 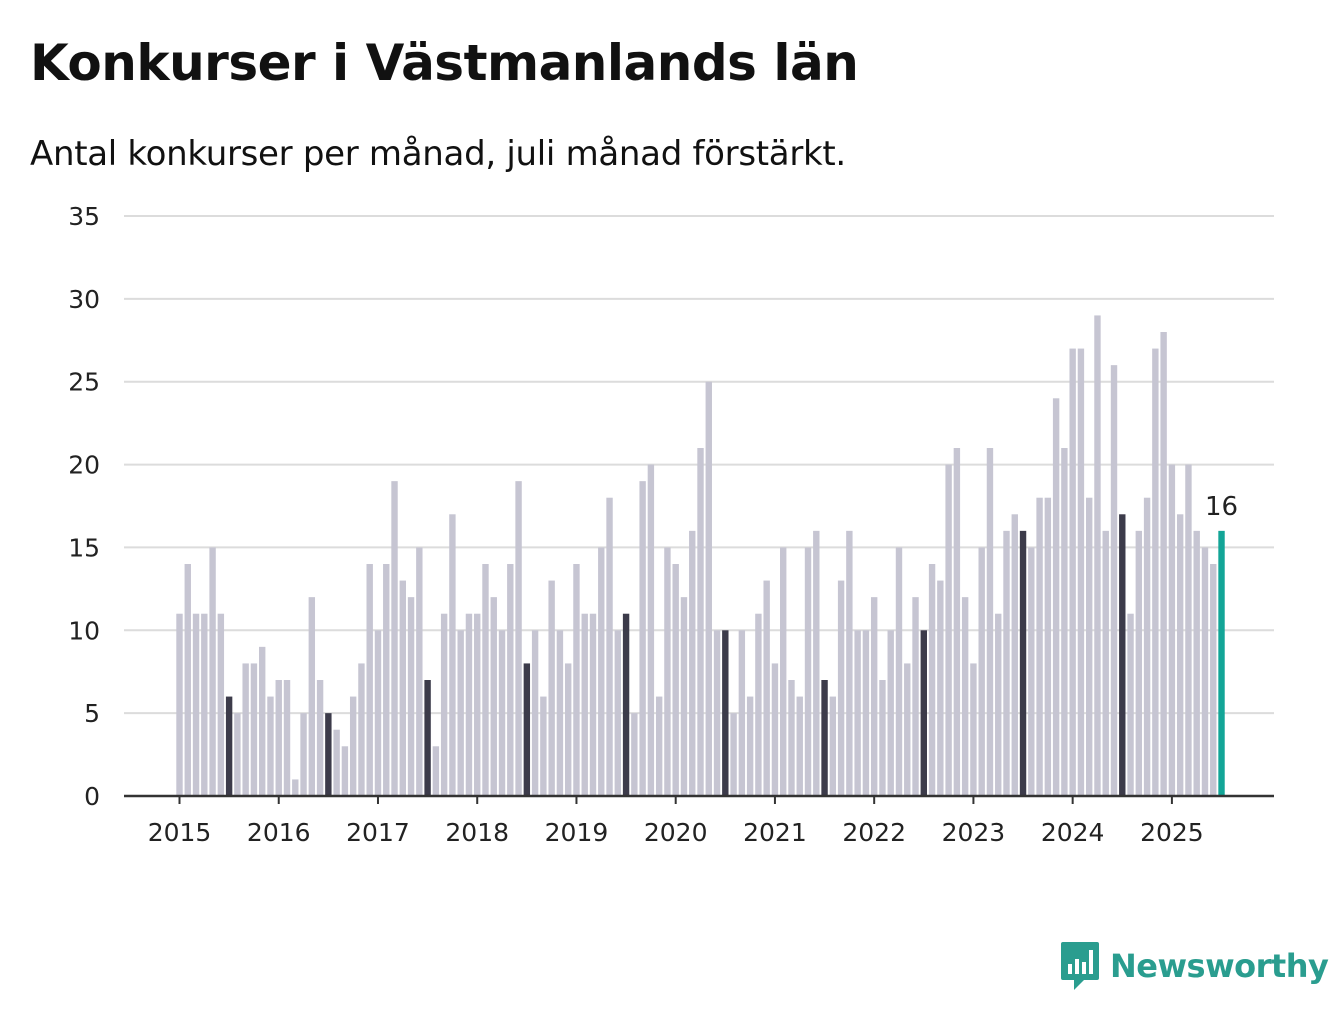 I want to click on y-tick-label: 35, so click(x=84, y=216).